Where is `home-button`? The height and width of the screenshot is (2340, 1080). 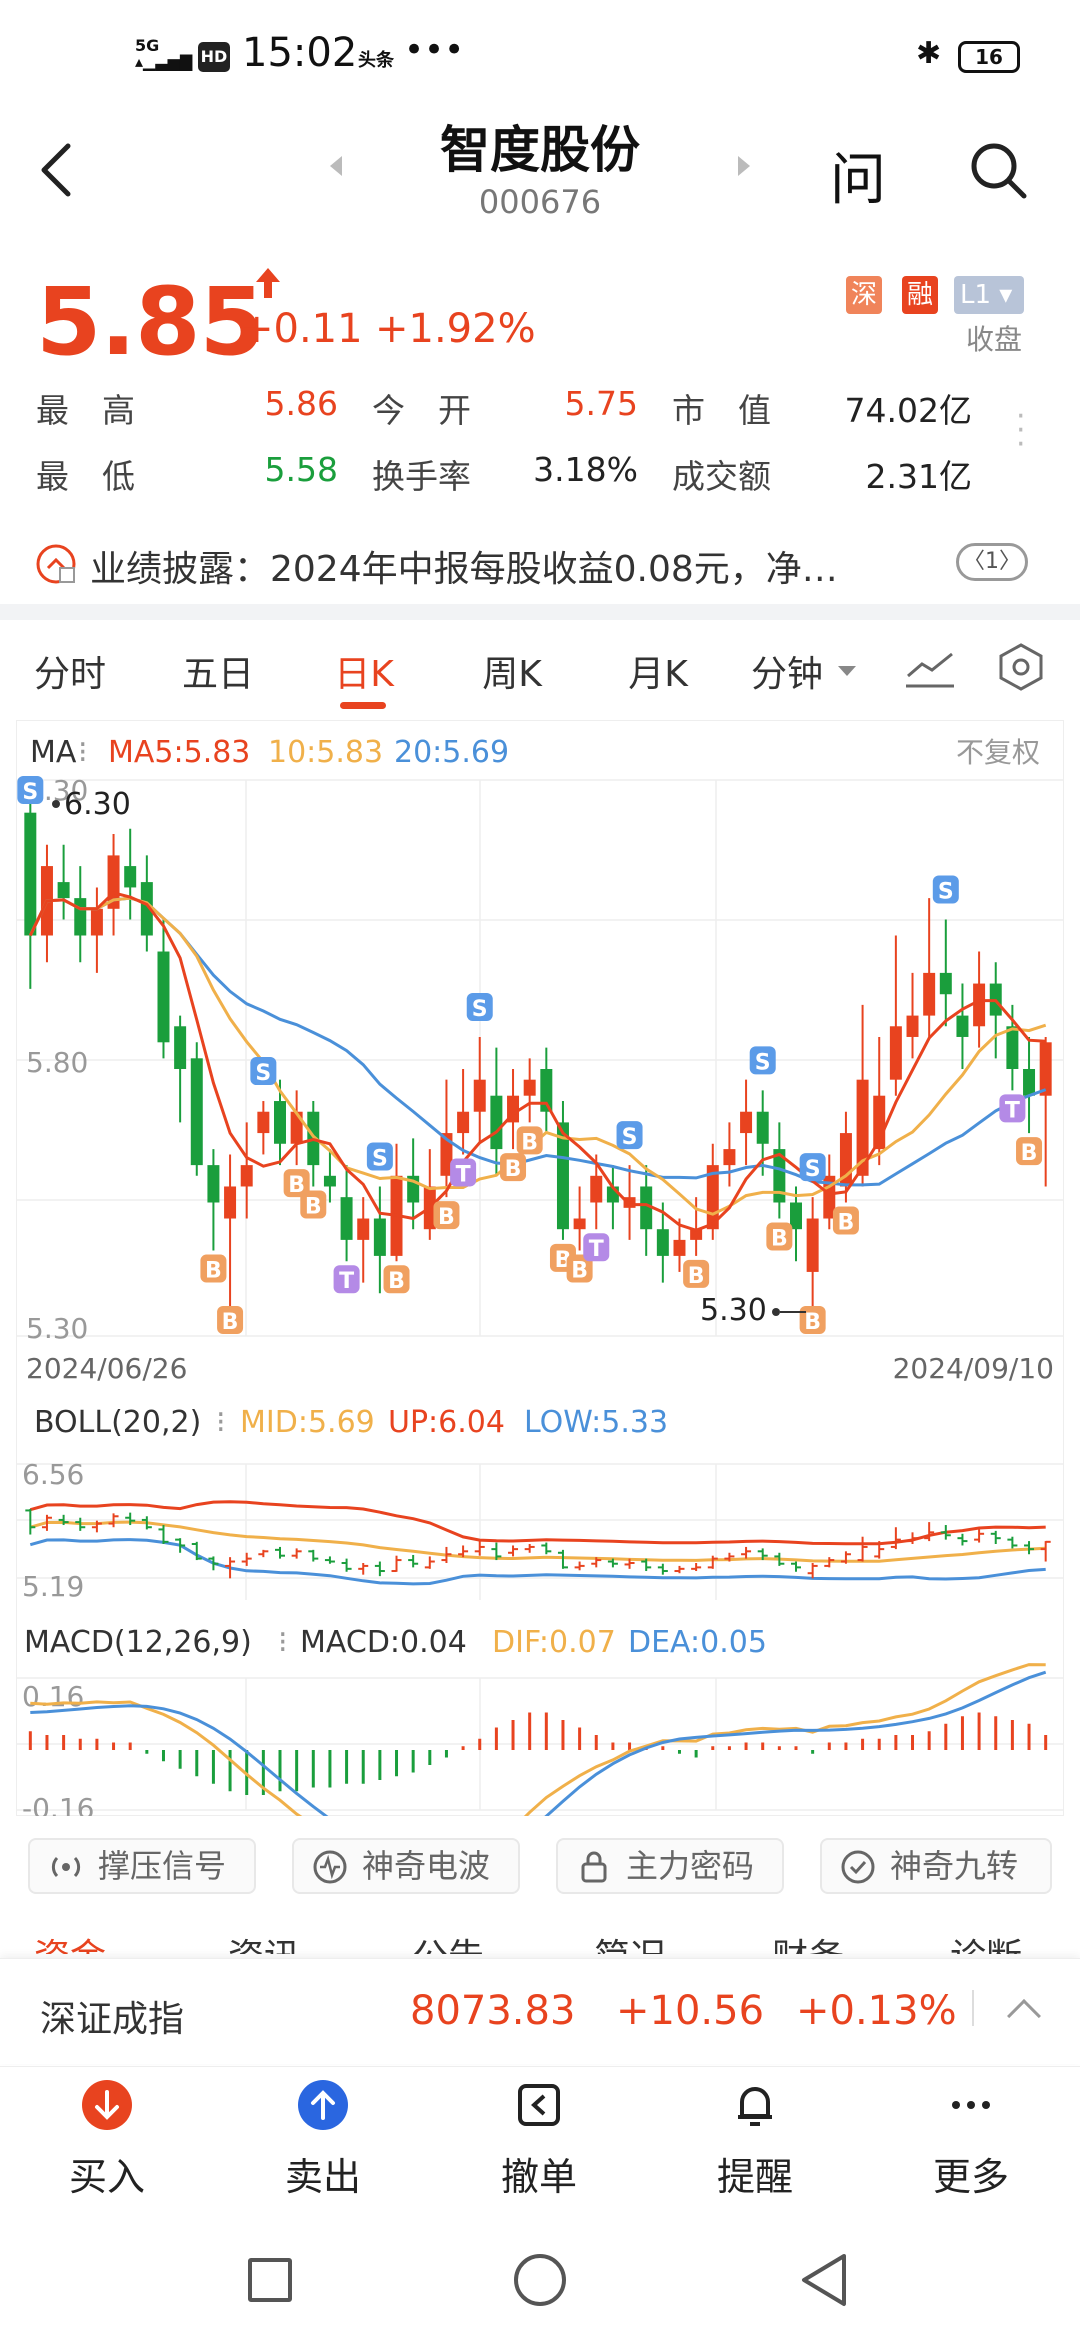 home-button is located at coordinates (540, 2280).